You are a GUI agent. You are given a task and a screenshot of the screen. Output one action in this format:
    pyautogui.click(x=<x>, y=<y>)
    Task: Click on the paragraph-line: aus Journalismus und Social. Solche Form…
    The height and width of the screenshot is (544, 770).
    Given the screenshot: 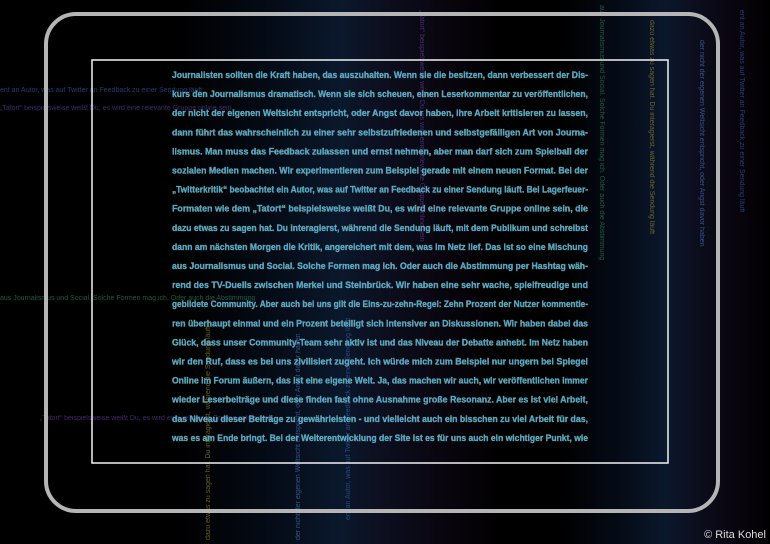 What is the action you would take?
    pyautogui.click(x=380, y=266)
    